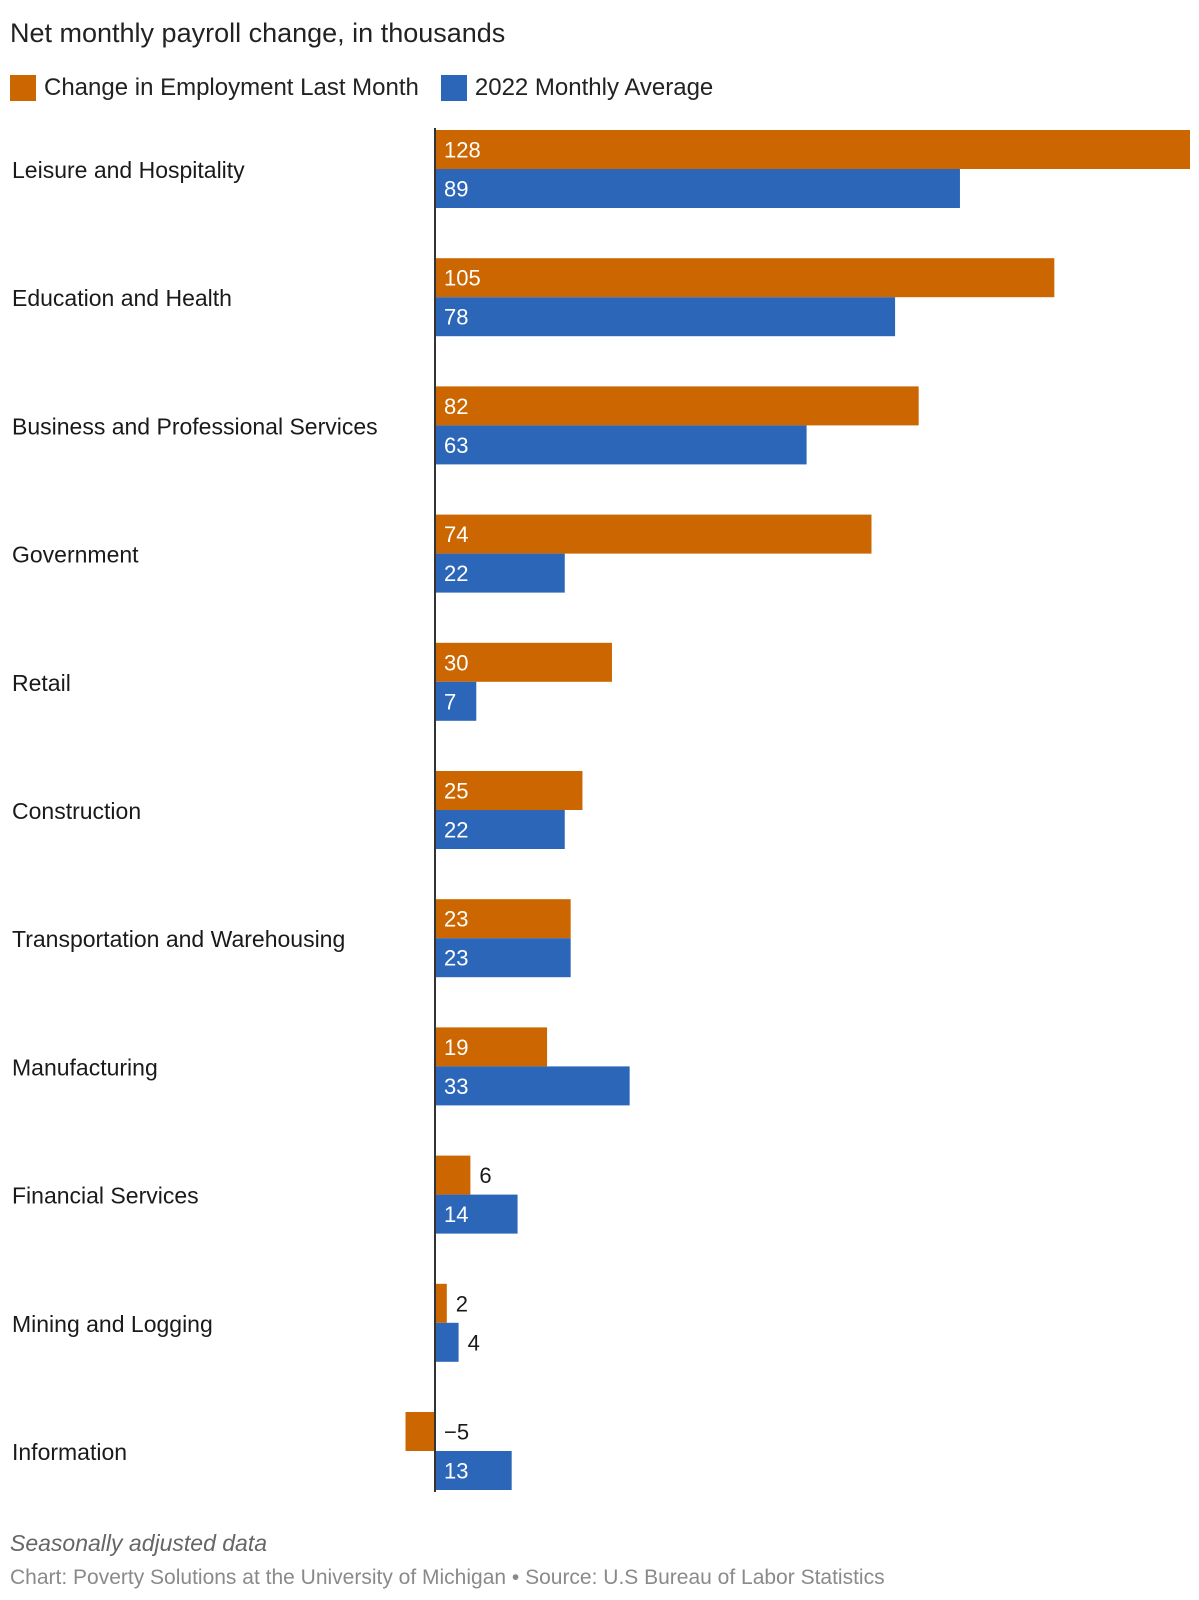 Image resolution: width=1199 pixels, height=1600 pixels. Describe the element at coordinates (75, 555) in the screenshot. I see `category-label-government: Government` at that location.